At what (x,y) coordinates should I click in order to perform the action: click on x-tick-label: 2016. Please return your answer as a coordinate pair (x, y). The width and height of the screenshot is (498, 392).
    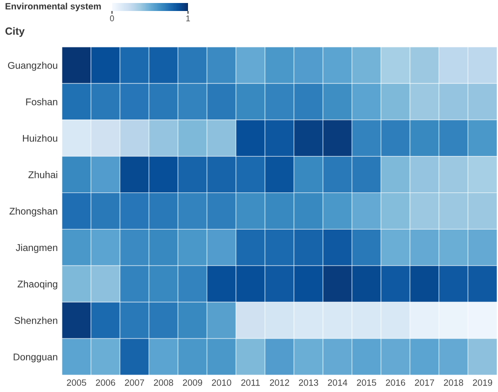
    Looking at the image, I should click on (396, 382).